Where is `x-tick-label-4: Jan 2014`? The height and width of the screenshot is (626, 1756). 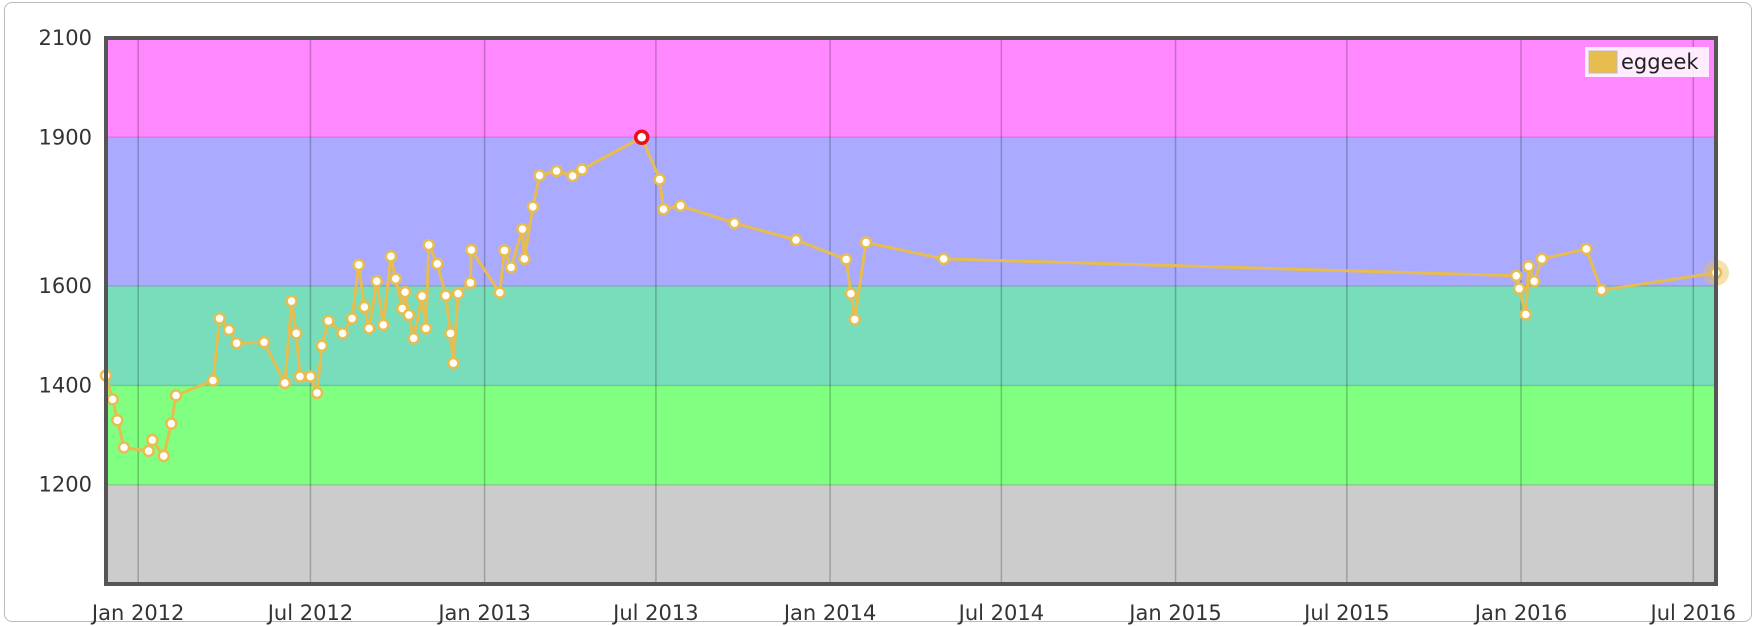
x-tick-label-4: Jan 2014 is located at coordinates (829, 613).